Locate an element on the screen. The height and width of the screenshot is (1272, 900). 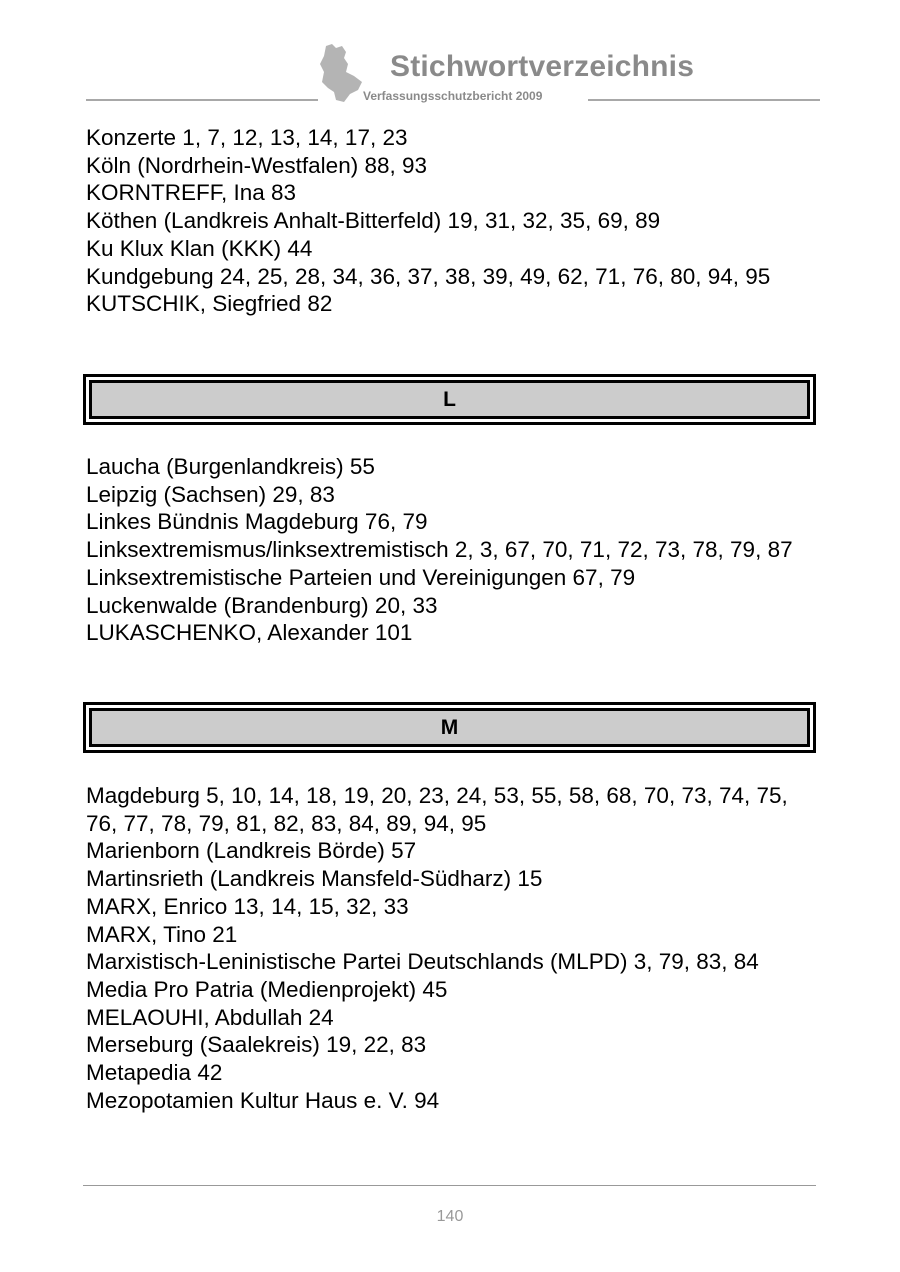
letter-heading-label: L is located at coordinates (449, 399).